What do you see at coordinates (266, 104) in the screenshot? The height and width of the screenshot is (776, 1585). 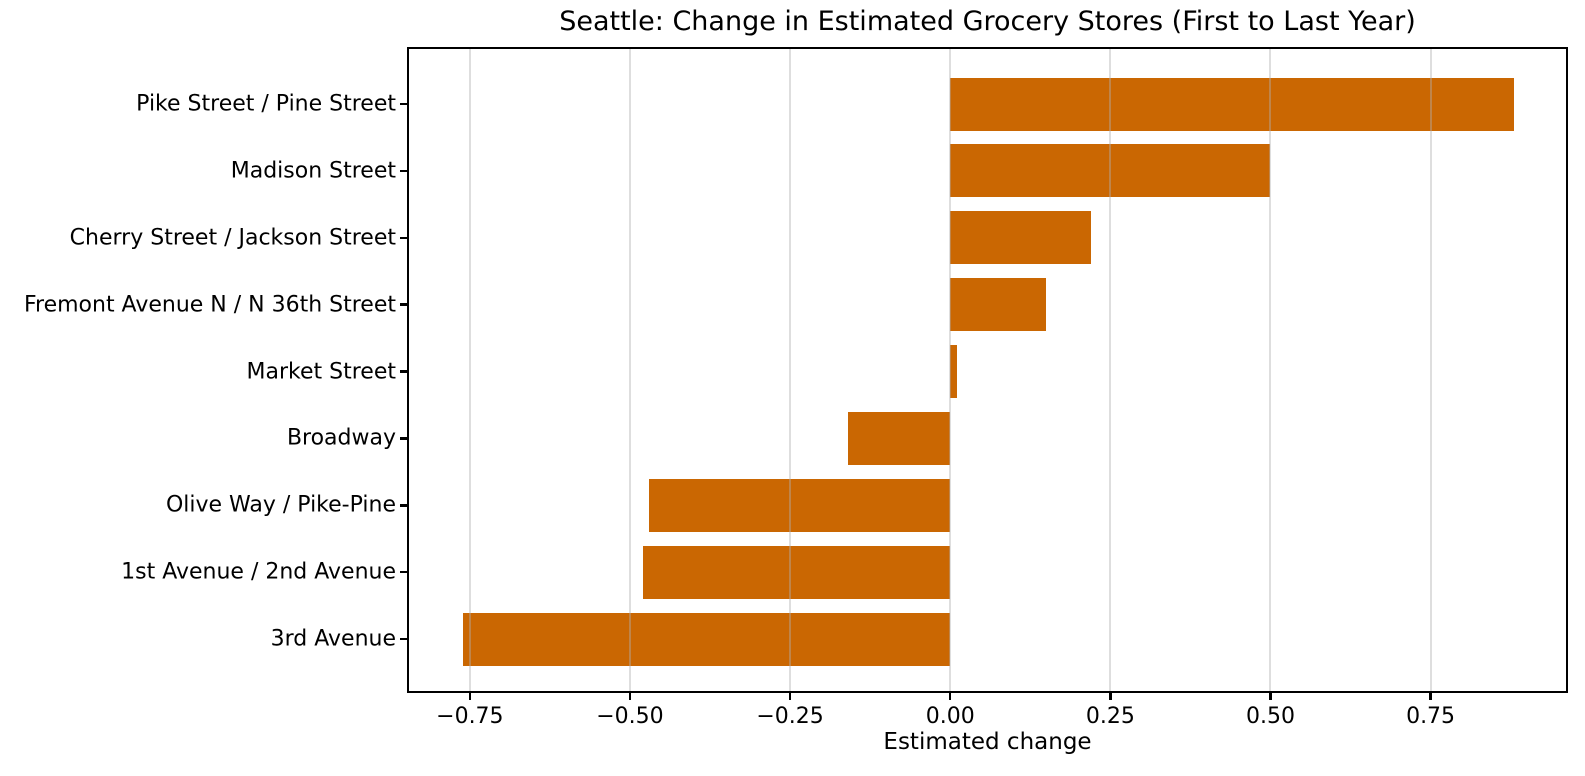 I see `y-tick-label: Pike Street / Pine Street` at bounding box center [266, 104].